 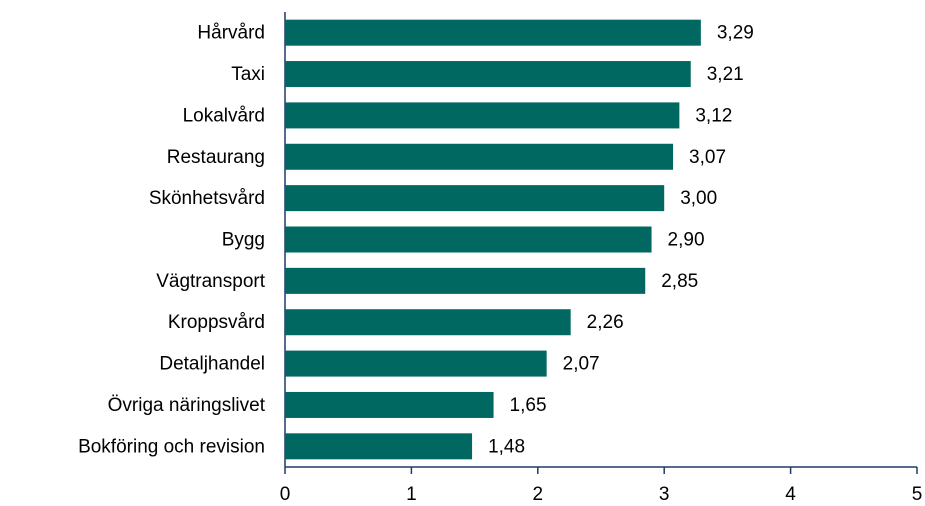 What do you see at coordinates (243, 240) in the screenshot?
I see `y-tick-label: Bygg` at bounding box center [243, 240].